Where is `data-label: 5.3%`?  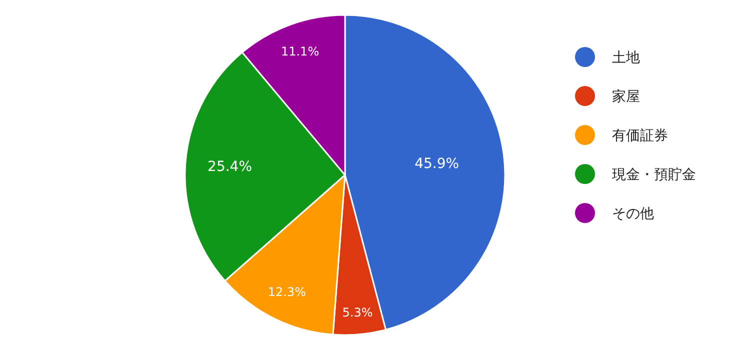
data-label: 5.3% is located at coordinates (357, 313).